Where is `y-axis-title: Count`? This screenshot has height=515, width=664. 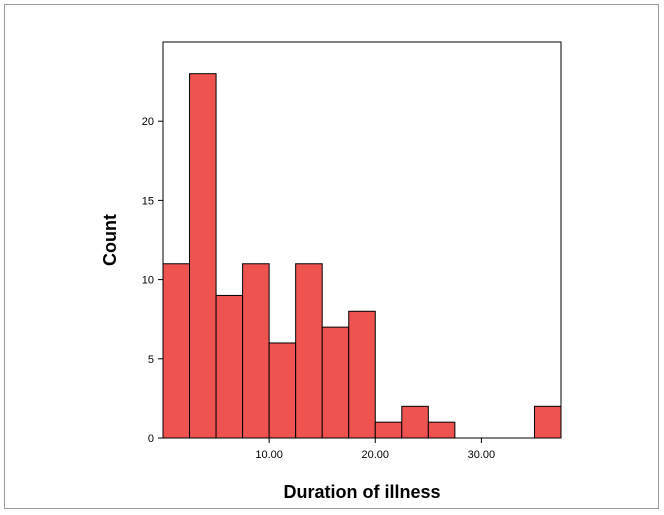
y-axis-title: Count is located at coordinates (110, 240).